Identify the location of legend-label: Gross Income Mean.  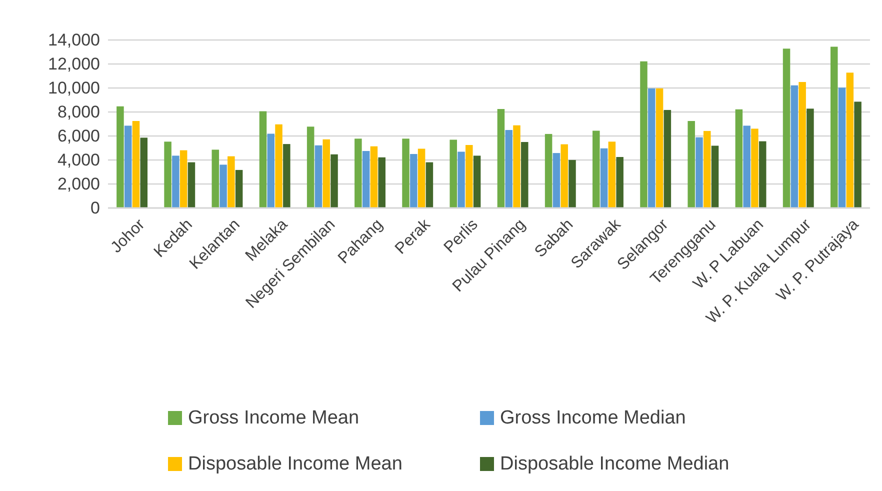
(274, 418).